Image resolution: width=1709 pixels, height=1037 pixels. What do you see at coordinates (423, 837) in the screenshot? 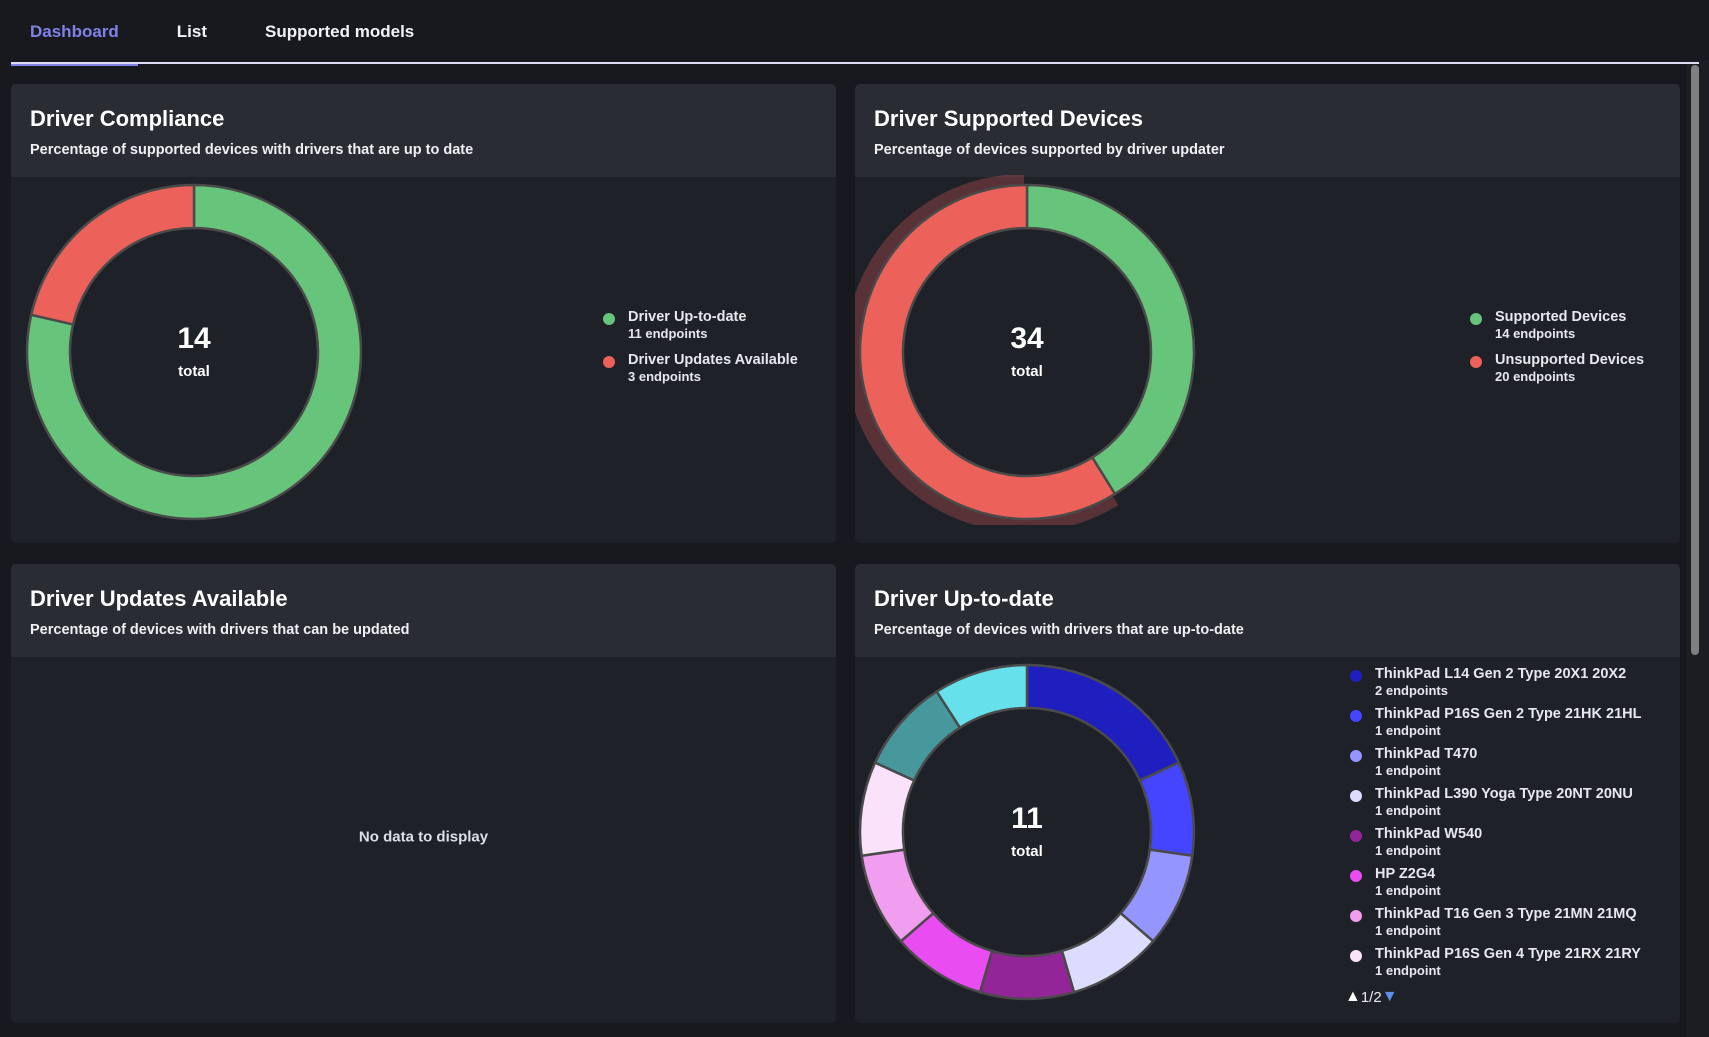
I see `empty-state-message: No data to display` at bounding box center [423, 837].